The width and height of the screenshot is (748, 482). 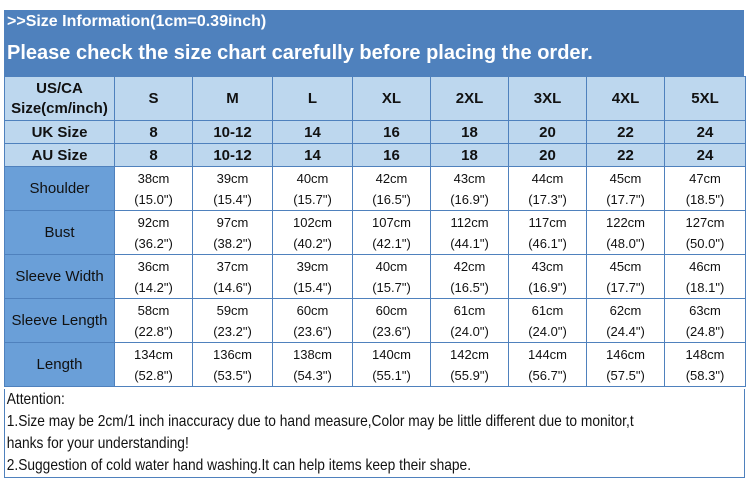 I want to click on cm-value: 144cm, so click(x=547, y=354).